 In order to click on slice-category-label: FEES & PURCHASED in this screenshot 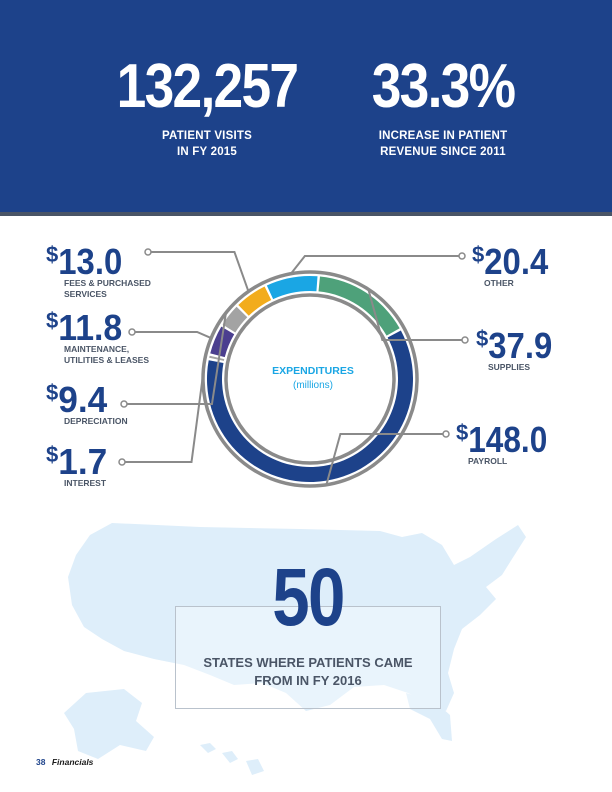, I will do `click(107, 283)`.